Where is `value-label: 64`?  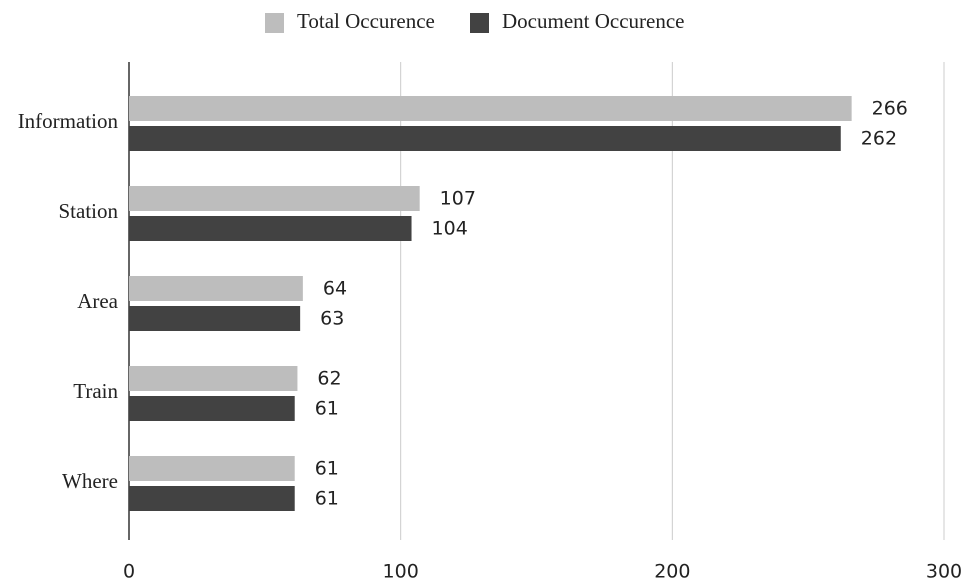
value-label: 64 is located at coordinates (335, 289).